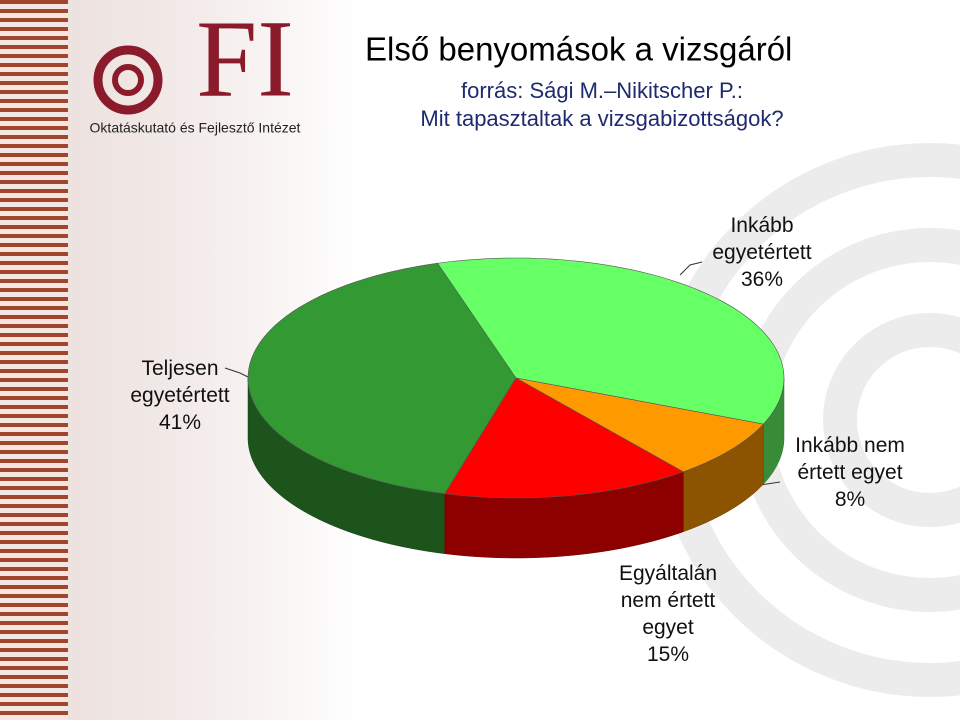 The height and width of the screenshot is (720, 960). I want to click on data-label: Egyáltalán nem értett egyet 15%, so click(668, 614).